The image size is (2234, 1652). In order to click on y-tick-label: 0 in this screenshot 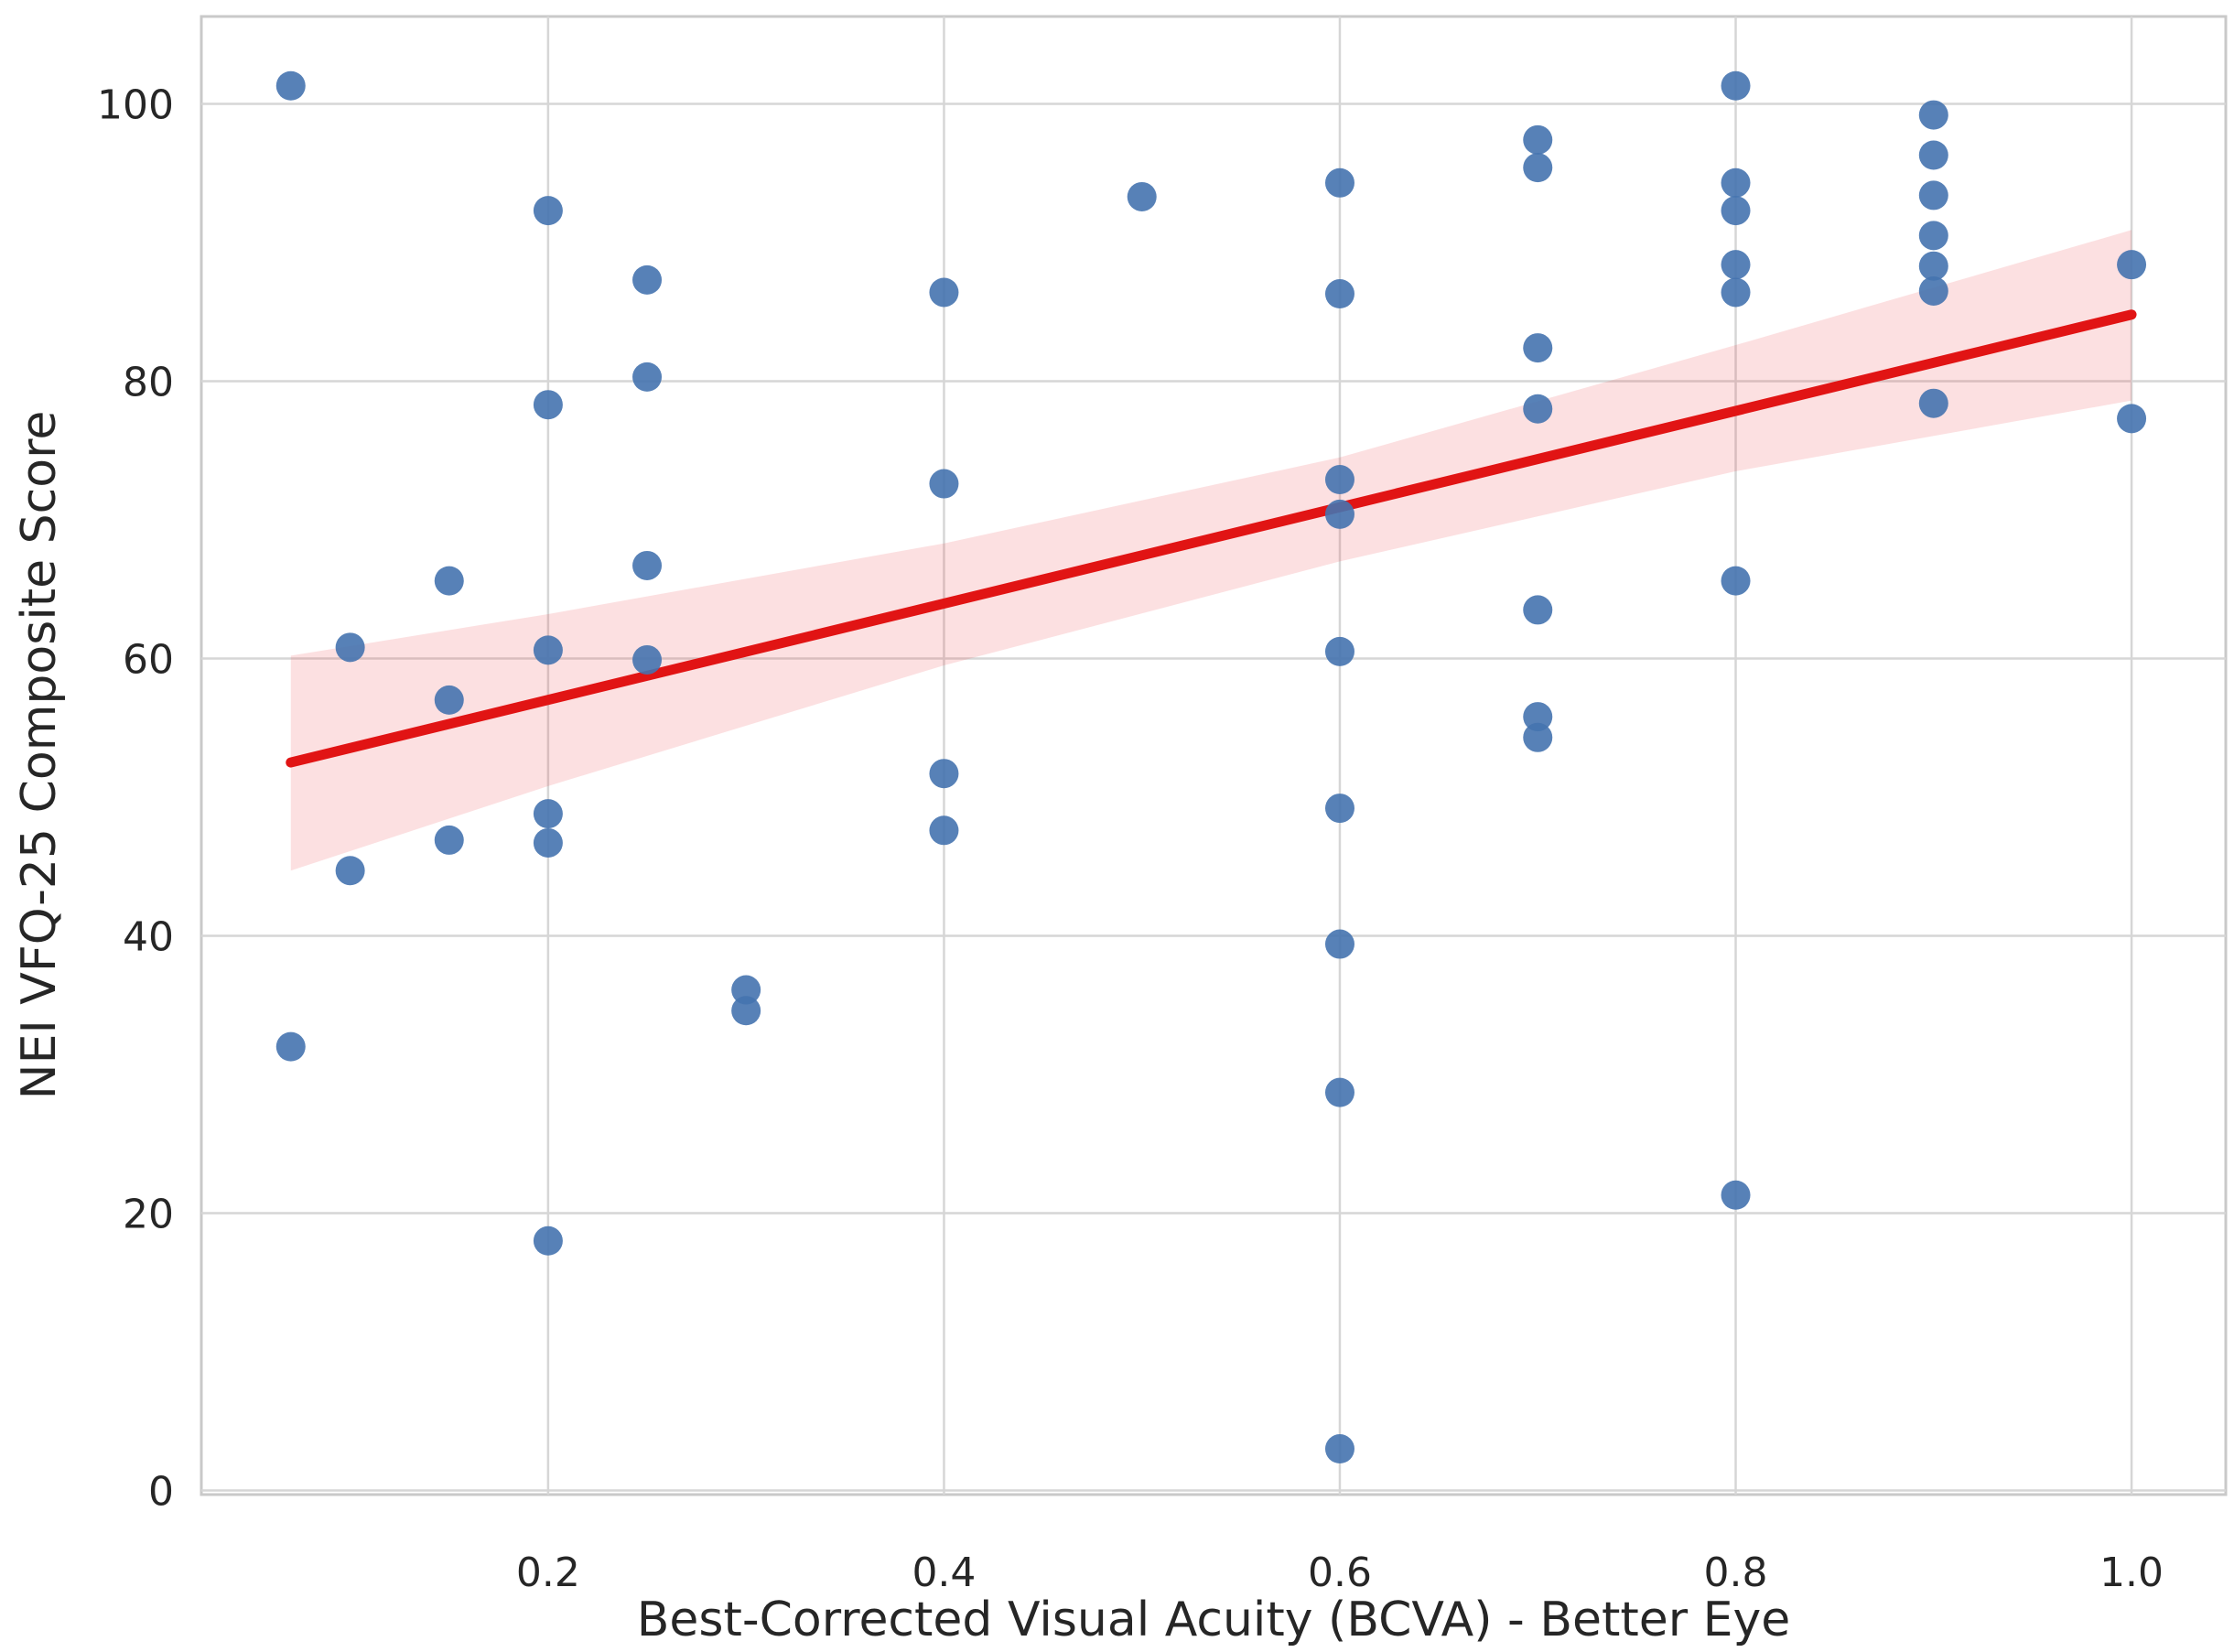, I will do `click(161, 1491)`.